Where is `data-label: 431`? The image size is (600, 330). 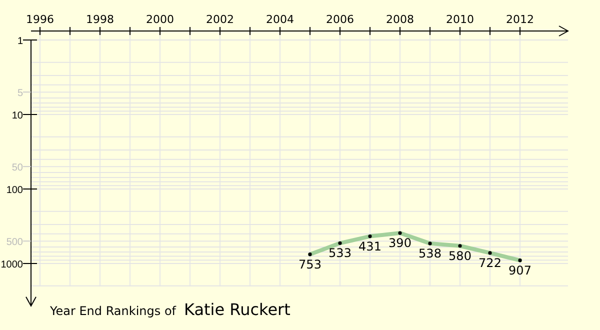 data-label: 431 is located at coordinates (370, 246).